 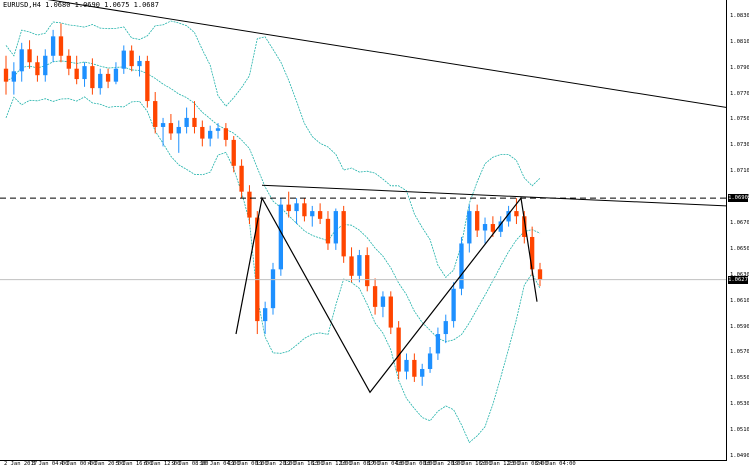 What do you see at coordinates (738, 279) in the screenshot?
I see `current-price-tag: 1.0627` at bounding box center [738, 279].